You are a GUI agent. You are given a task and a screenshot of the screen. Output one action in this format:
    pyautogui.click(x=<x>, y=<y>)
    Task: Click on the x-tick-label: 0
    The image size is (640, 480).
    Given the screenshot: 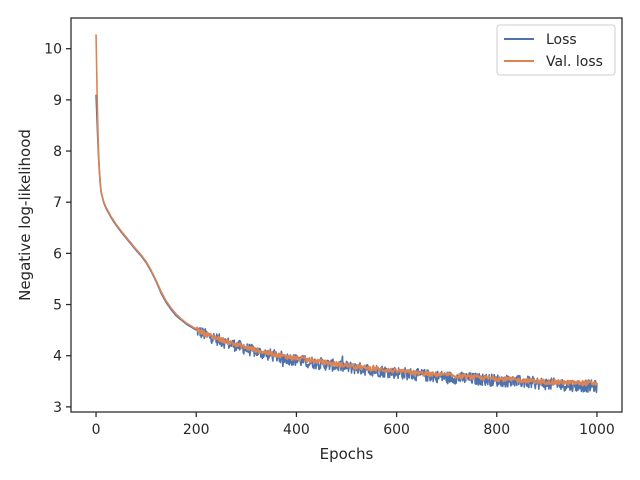 What is the action you would take?
    pyautogui.click(x=96, y=430)
    